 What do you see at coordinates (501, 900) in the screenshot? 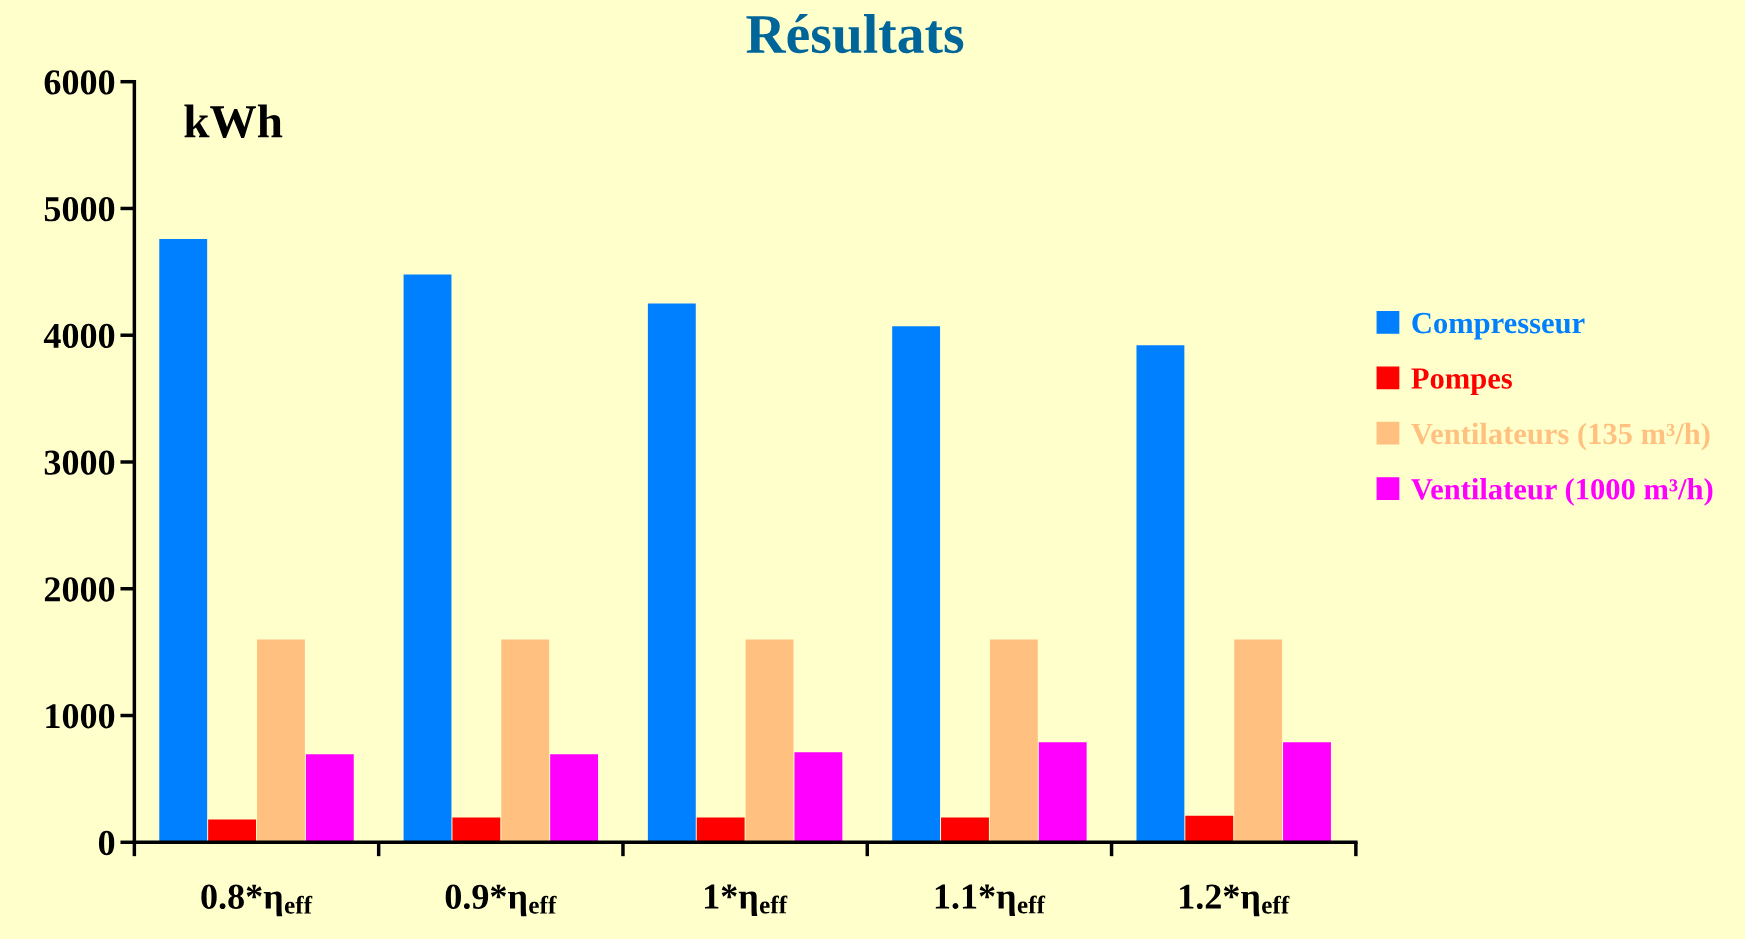
I see `x-tick-label: 0.9*η$_{eff}$` at bounding box center [501, 900].